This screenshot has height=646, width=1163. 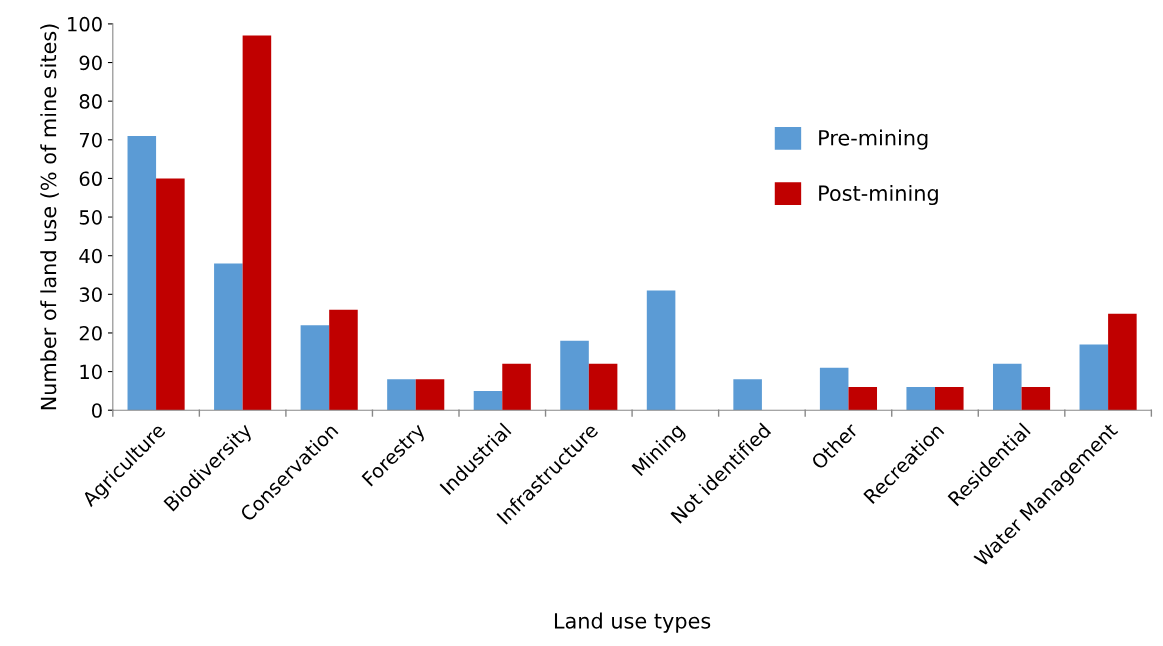 I want to click on y-tick-label: 70, so click(x=90, y=140).